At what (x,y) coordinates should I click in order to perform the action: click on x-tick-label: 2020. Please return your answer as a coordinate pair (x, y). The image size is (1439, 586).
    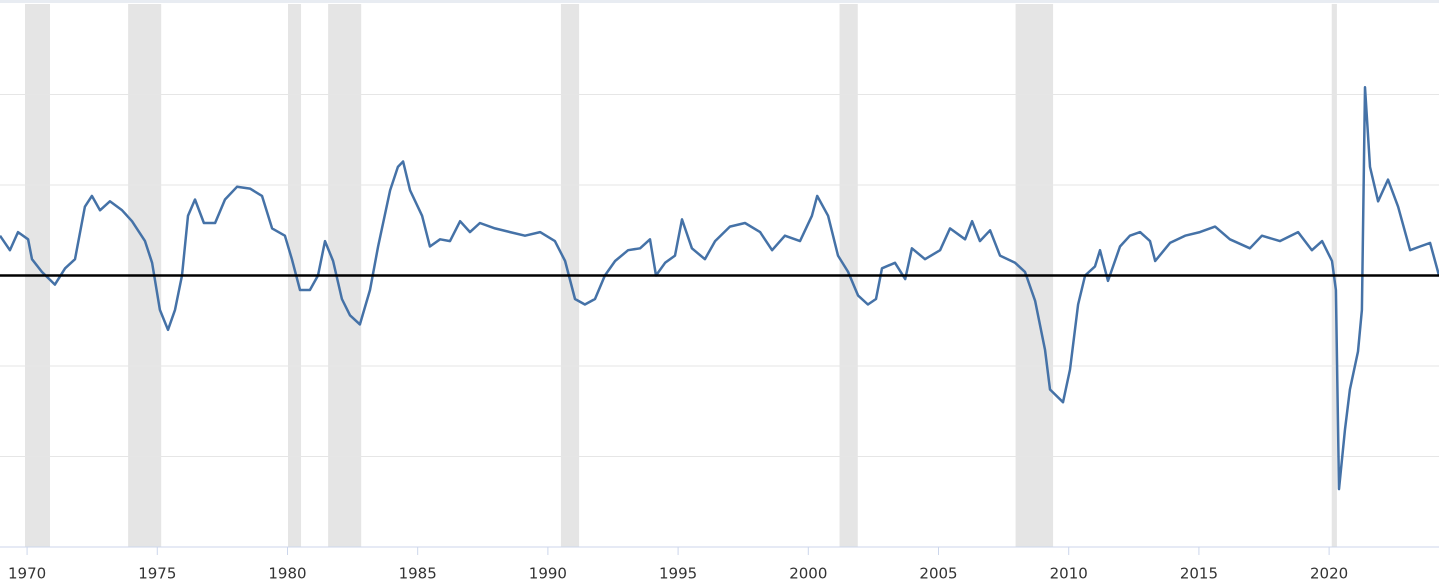
    Looking at the image, I should click on (1329, 574).